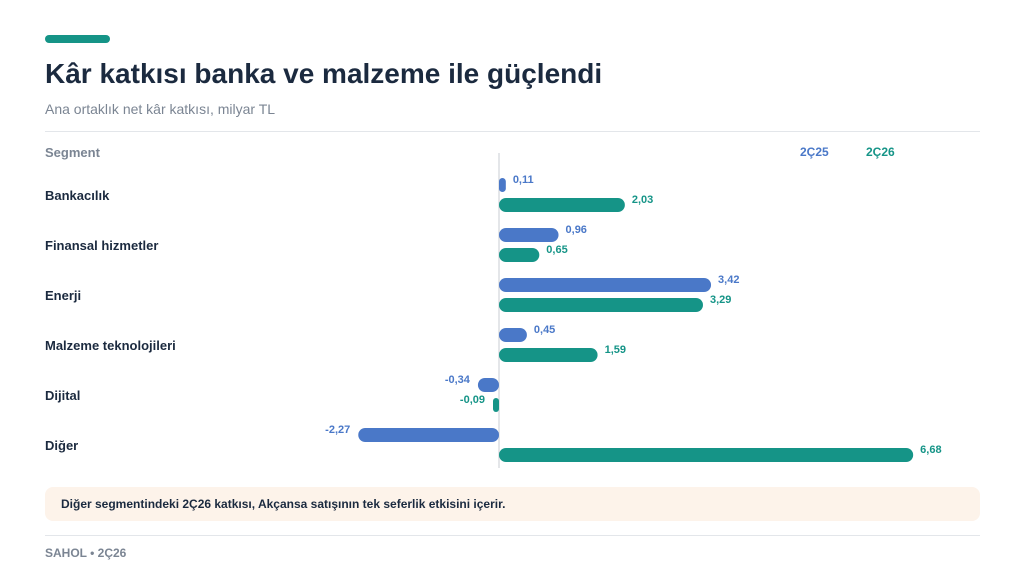 This screenshot has width=1024, height=576. I want to click on row-label-enerji: Enerji, so click(63, 295).